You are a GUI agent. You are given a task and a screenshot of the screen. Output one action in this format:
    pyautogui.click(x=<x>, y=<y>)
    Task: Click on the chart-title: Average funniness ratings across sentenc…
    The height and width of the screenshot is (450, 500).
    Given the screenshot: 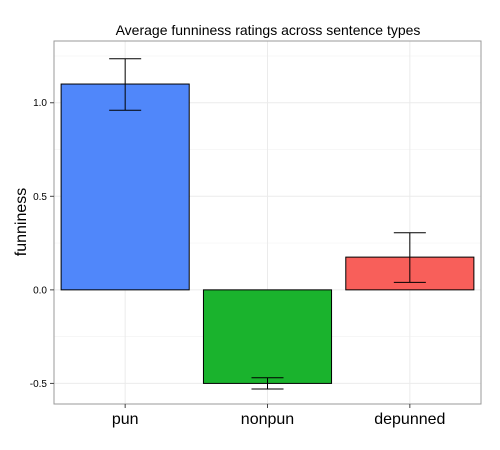 What is the action you would take?
    pyautogui.click(x=268, y=30)
    